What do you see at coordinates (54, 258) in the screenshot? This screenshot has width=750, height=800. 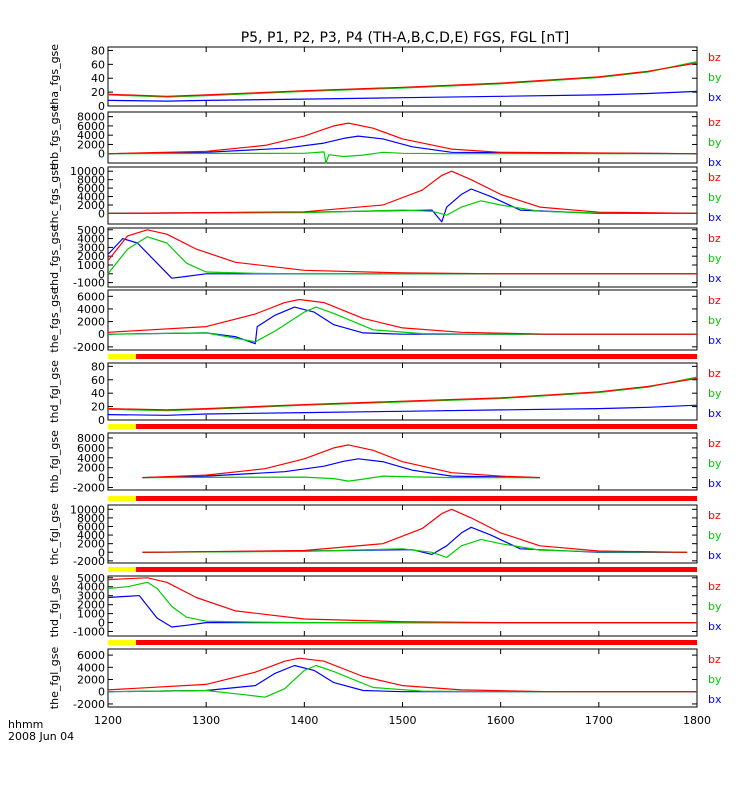 I see `y-axis-label: thd_fgs_gse` at bounding box center [54, 258].